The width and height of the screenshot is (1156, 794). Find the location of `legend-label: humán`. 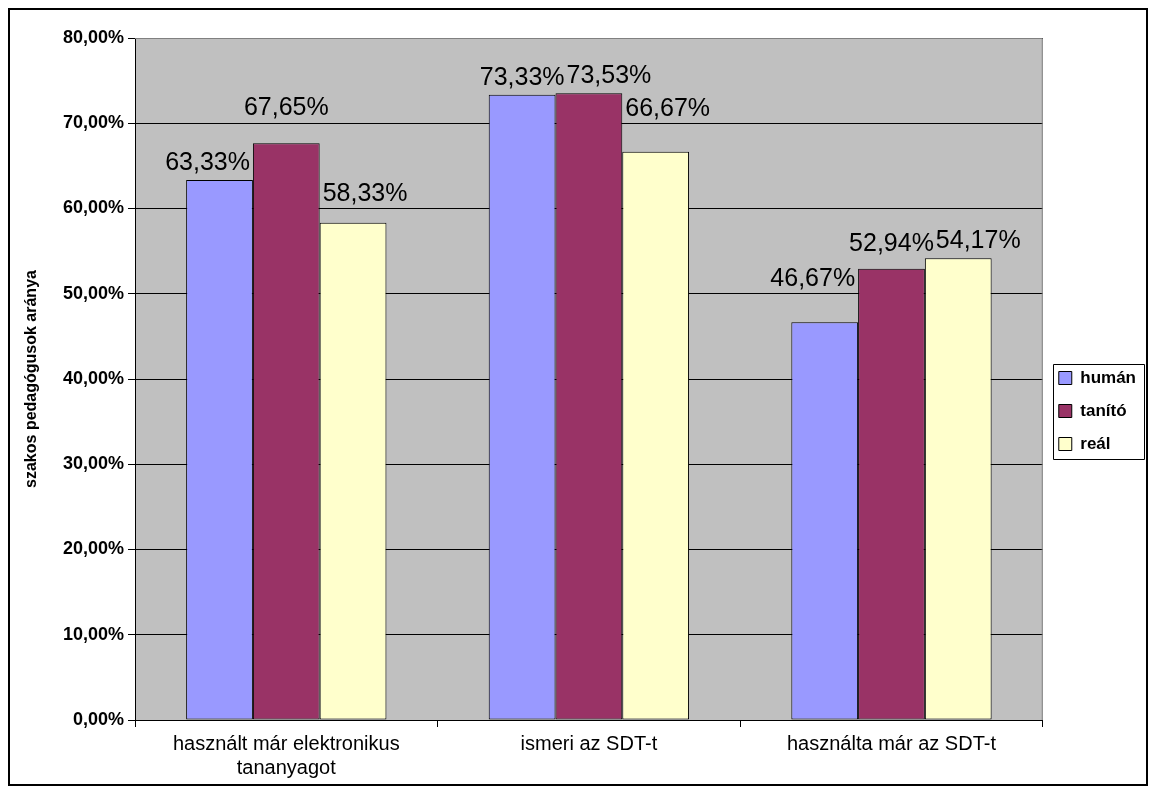

legend-label: humán is located at coordinates (1108, 377).